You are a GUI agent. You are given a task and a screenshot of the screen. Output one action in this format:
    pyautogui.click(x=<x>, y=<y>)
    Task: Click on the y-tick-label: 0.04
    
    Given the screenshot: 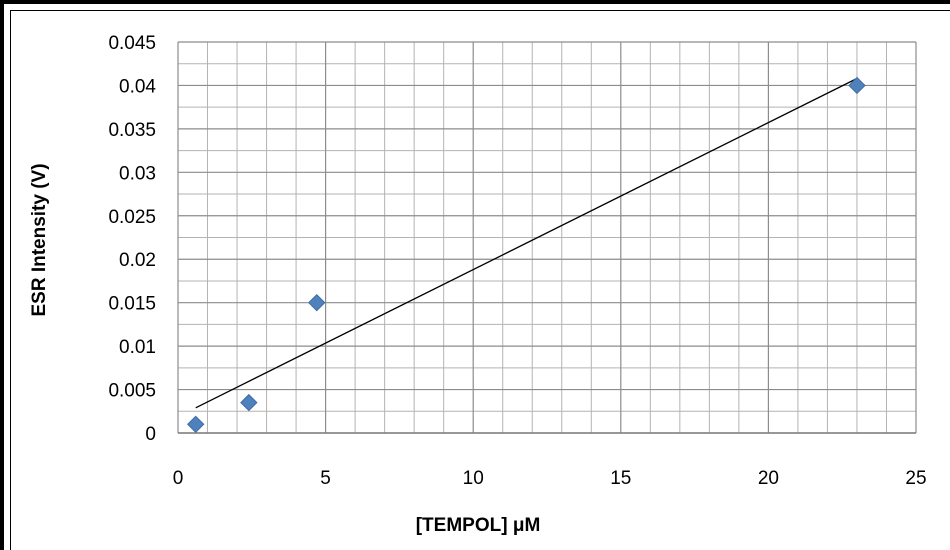 What is the action you would take?
    pyautogui.click(x=137, y=86)
    